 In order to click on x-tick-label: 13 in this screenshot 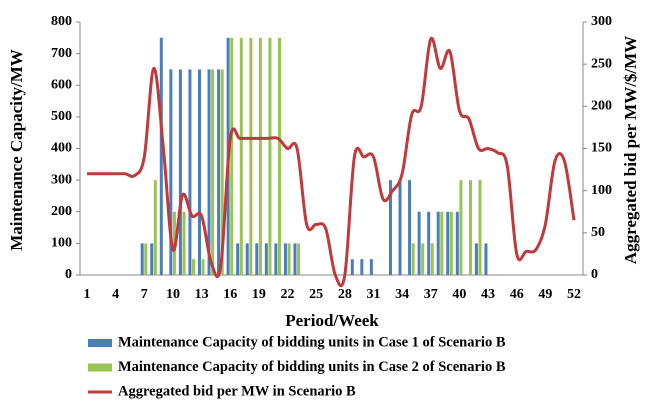, I will do `click(202, 294)`.